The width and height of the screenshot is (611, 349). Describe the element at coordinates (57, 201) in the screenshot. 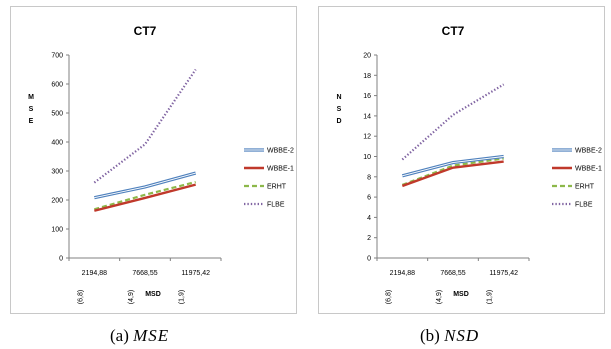

I see `y-tick-label: 200` at that location.